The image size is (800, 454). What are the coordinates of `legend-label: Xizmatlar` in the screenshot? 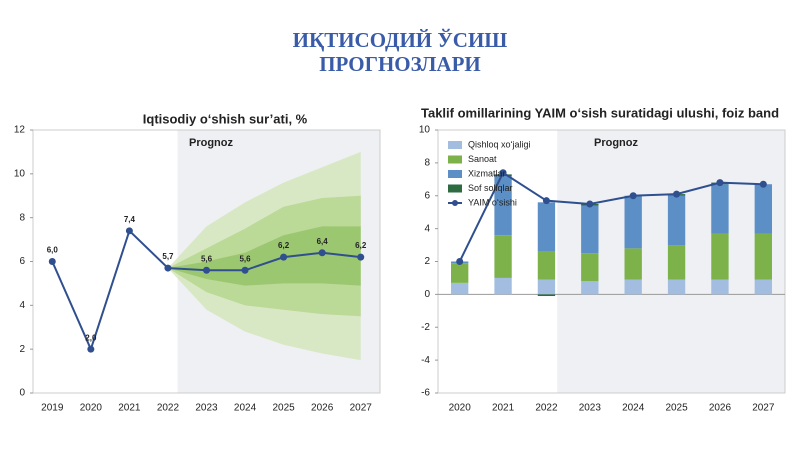 It's located at (487, 173).